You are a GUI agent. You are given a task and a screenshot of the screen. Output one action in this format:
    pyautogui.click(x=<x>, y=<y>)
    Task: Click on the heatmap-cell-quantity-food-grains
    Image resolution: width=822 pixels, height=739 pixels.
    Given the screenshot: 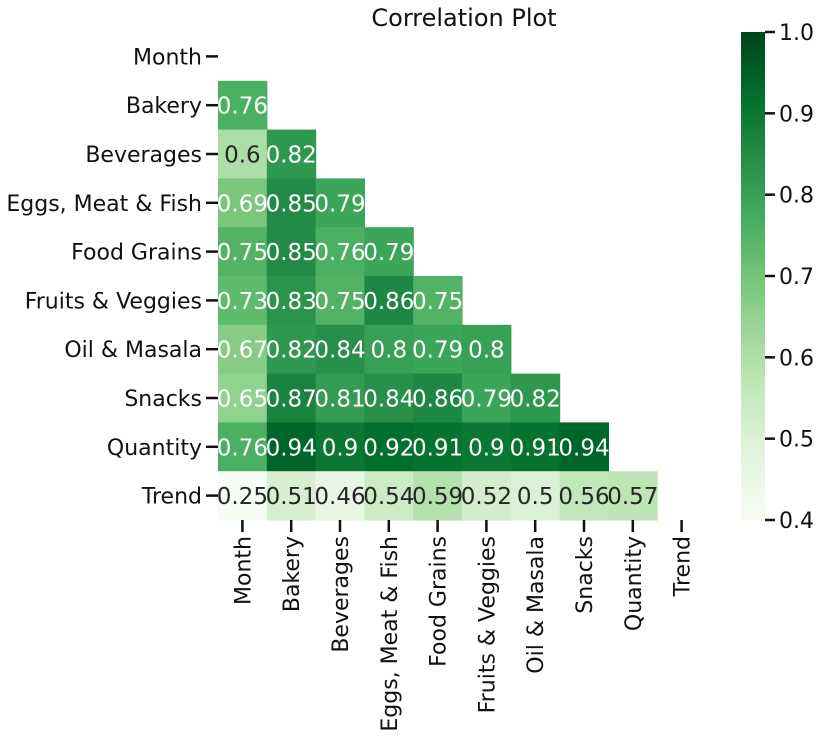 What is the action you would take?
    pyautogui.click(x=438, y=447)
    